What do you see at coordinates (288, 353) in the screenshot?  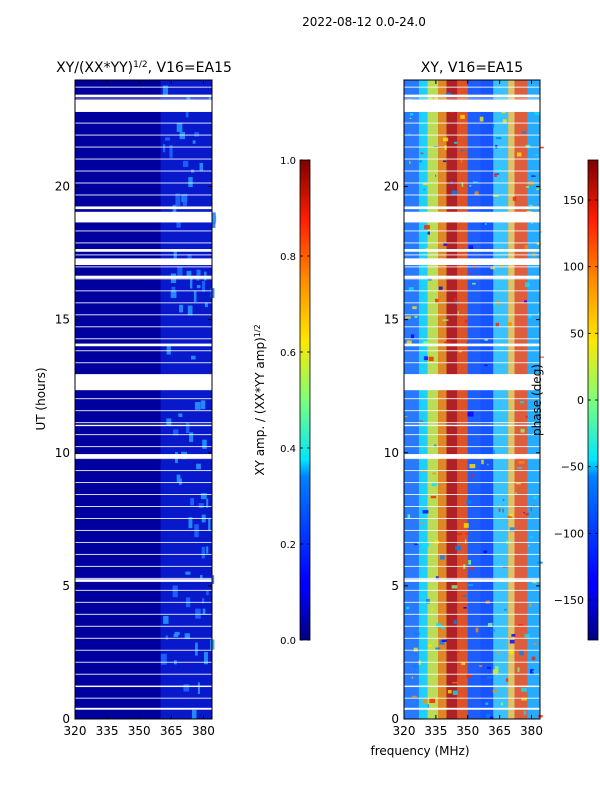 I see `amp-colorbar-tick-label: 0.6` at bounding box center [288, 353].